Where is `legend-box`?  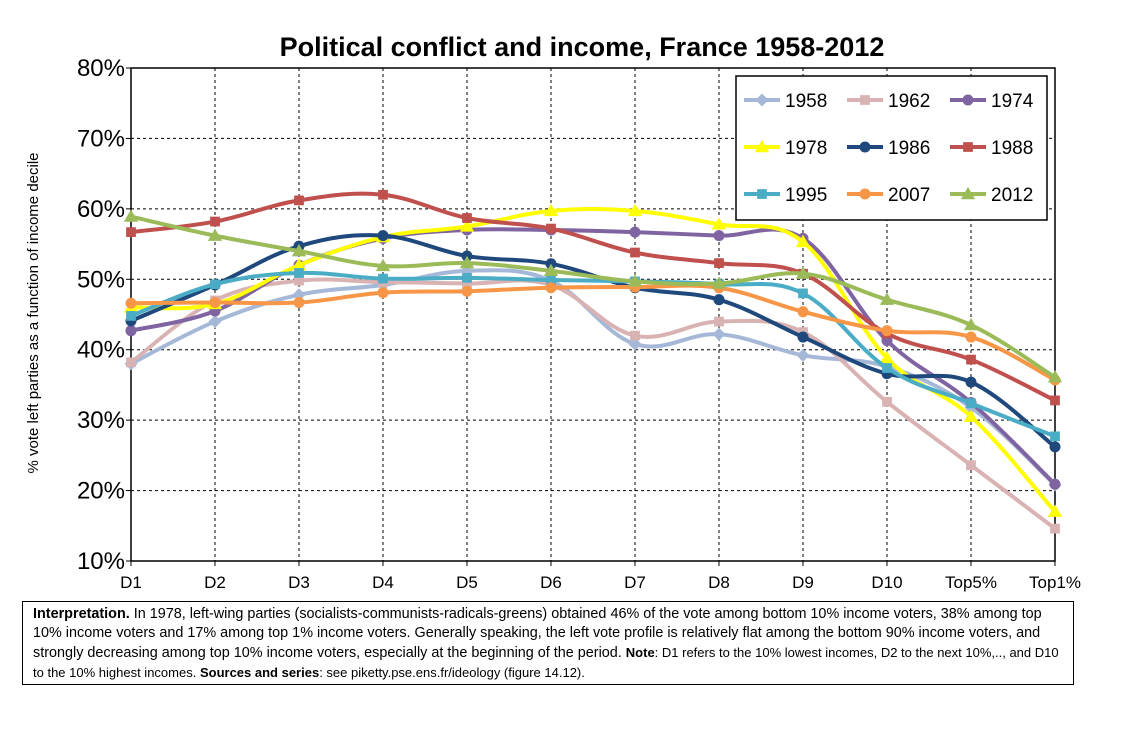 legend-box is located at coordinates (891, 148).